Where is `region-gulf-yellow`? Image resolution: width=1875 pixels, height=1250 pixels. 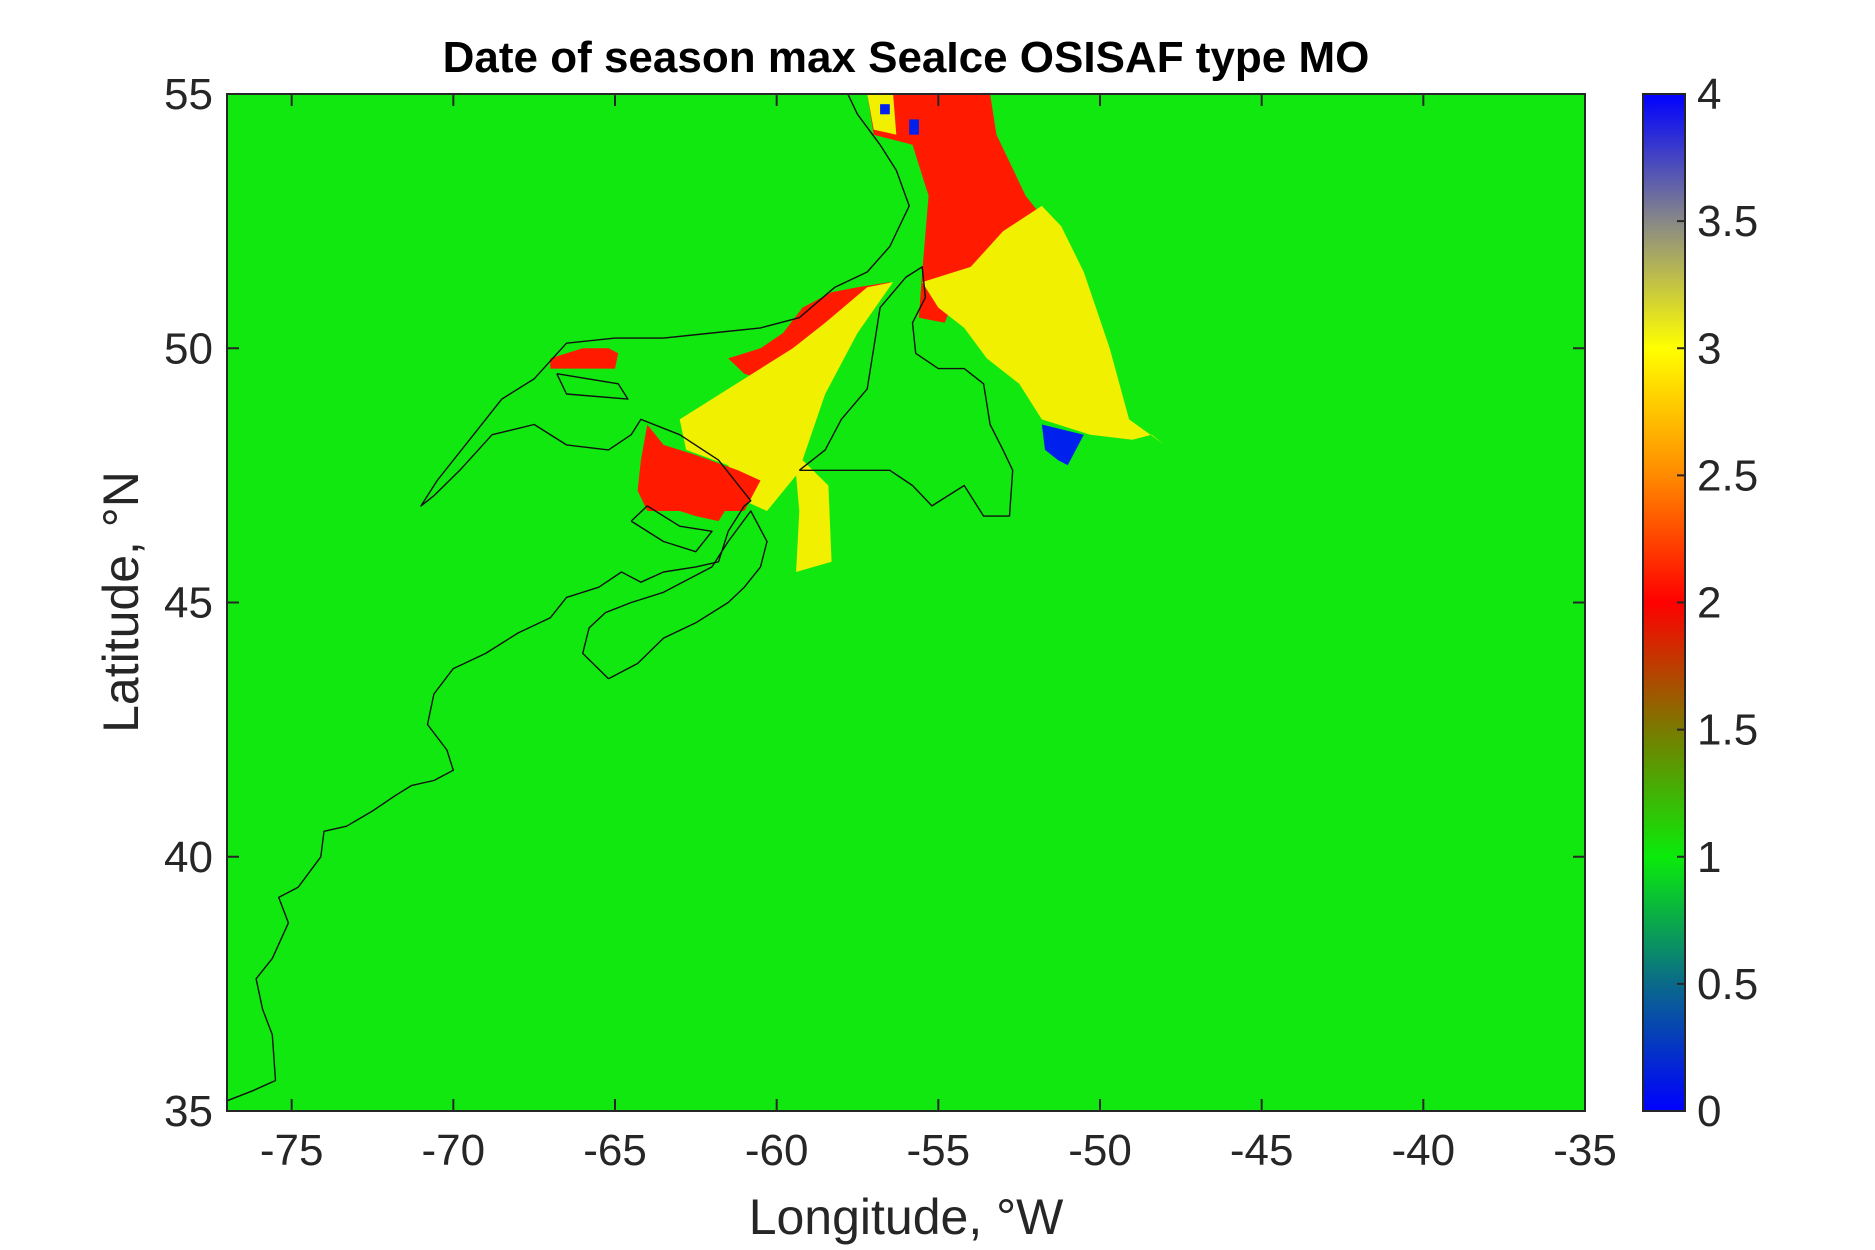
region-gulf-yellow is located at coordinates (786, 427).